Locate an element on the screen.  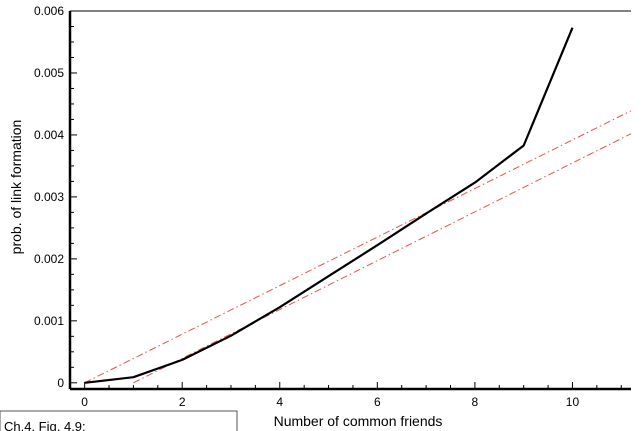
y-tick-label: 0.002 is located at coordinates (49, 259).